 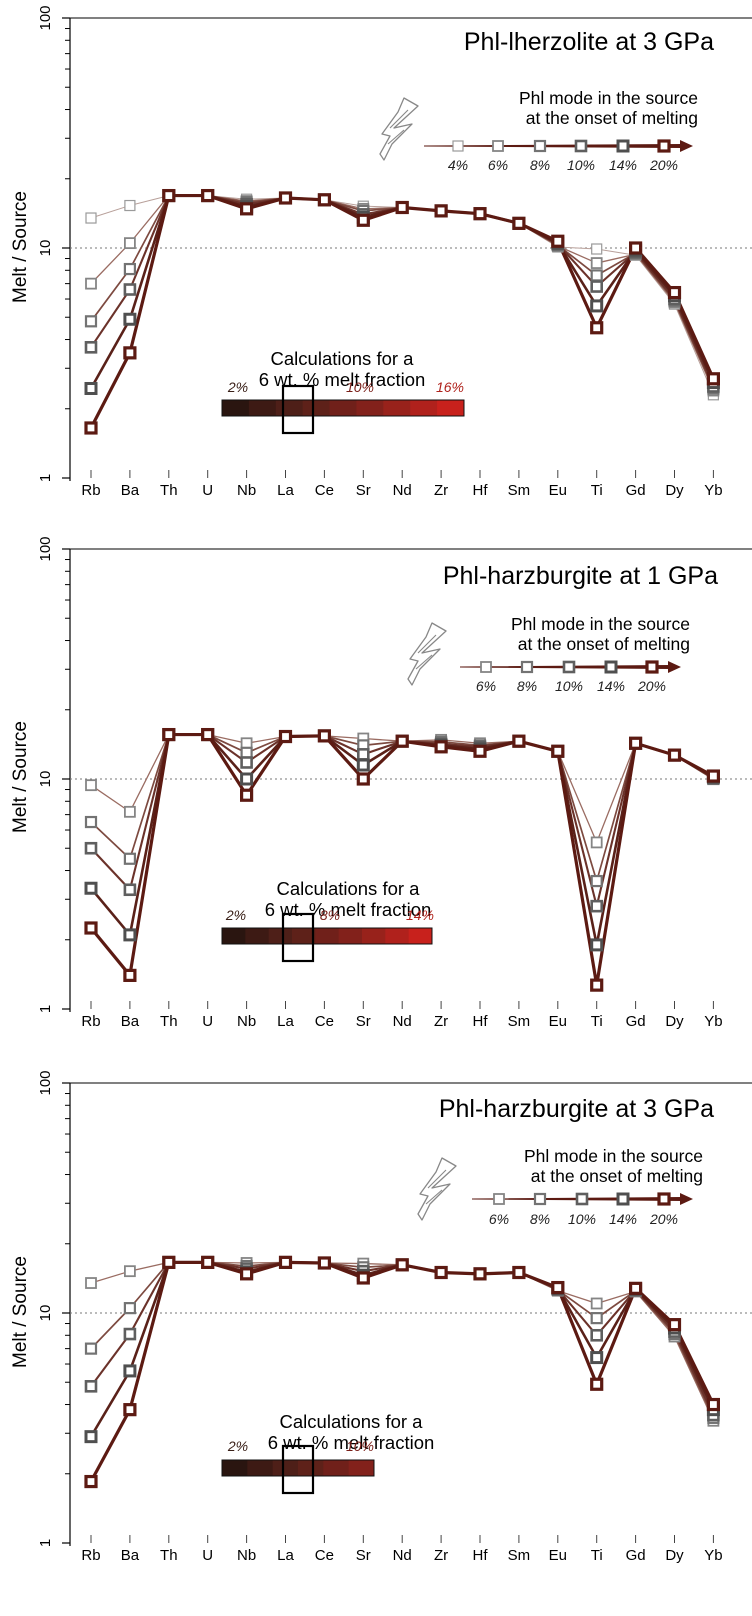 I want to click on phlogopite-icon-detail, so click(x=398, y=127).